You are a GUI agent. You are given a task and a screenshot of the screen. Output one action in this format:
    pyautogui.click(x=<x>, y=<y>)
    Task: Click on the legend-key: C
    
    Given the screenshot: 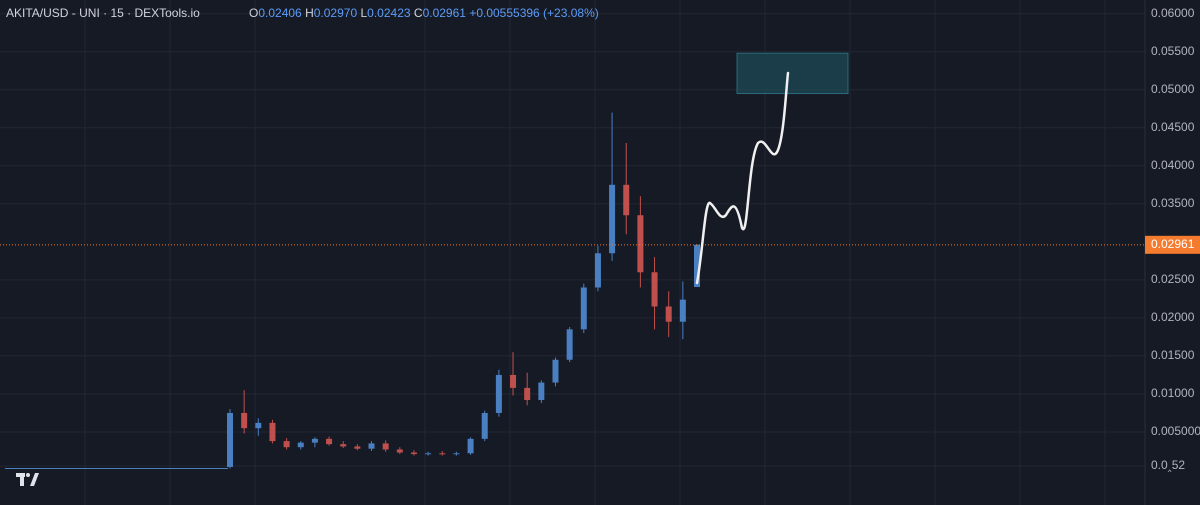 What is the action you would take?
    pyautogui.click(x=418, y=13)
    